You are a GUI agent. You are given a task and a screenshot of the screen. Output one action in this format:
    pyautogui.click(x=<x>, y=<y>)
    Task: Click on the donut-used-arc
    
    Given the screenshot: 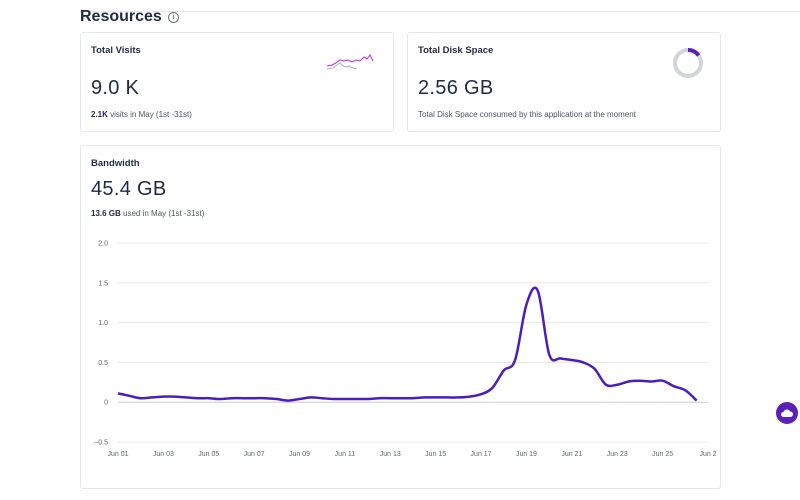 What is the action you would take?
    pyautogui.click(x=688, y=63)
    